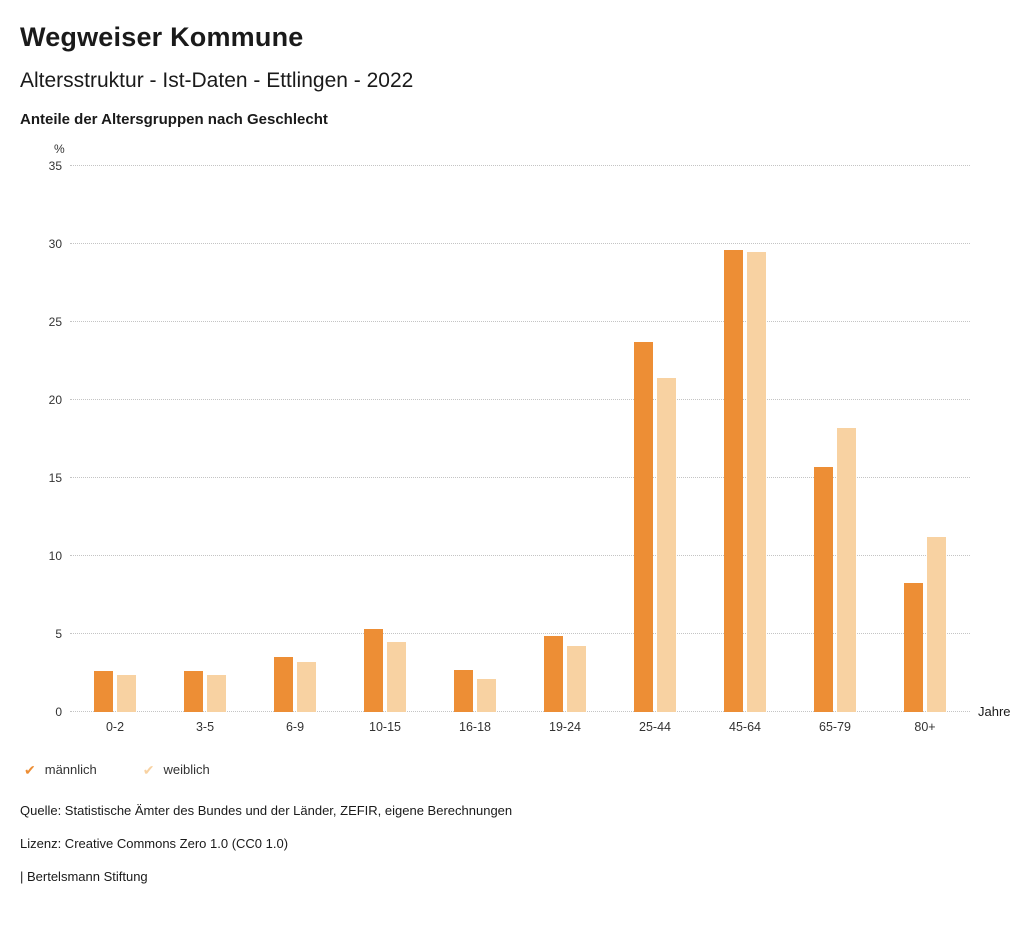  I want to click on x-axis-tick-label: 25-44, so click(655, 727).